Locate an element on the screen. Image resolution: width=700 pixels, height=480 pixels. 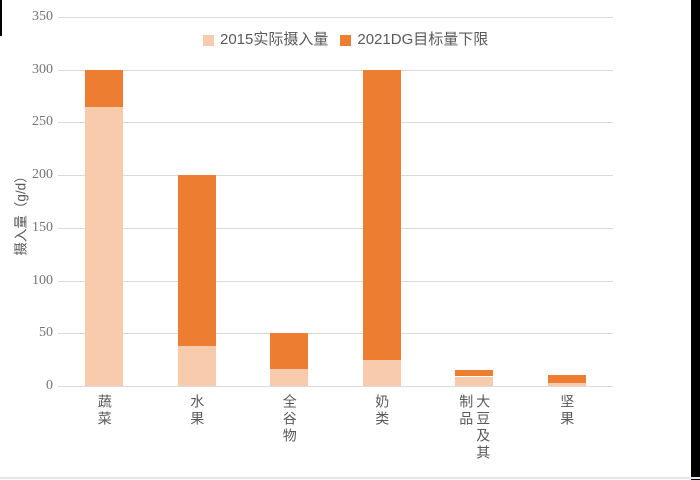
y-tick-label-200: 200 is located at coordinates (42, 175).